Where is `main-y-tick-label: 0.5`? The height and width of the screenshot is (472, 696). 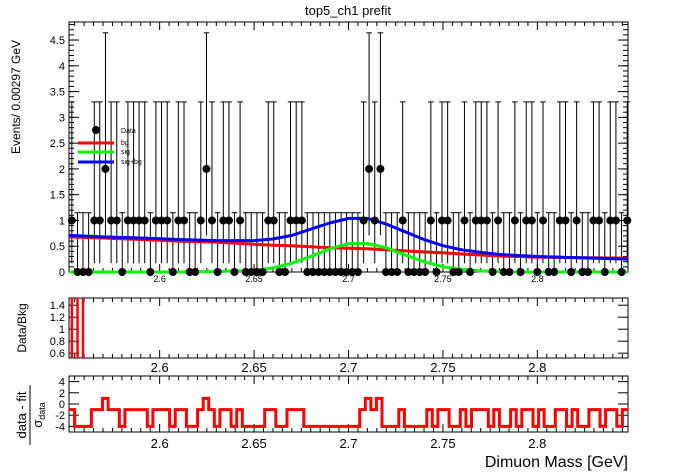 main-y-tick-label: 0.5 is located at coordinates (57, 247).